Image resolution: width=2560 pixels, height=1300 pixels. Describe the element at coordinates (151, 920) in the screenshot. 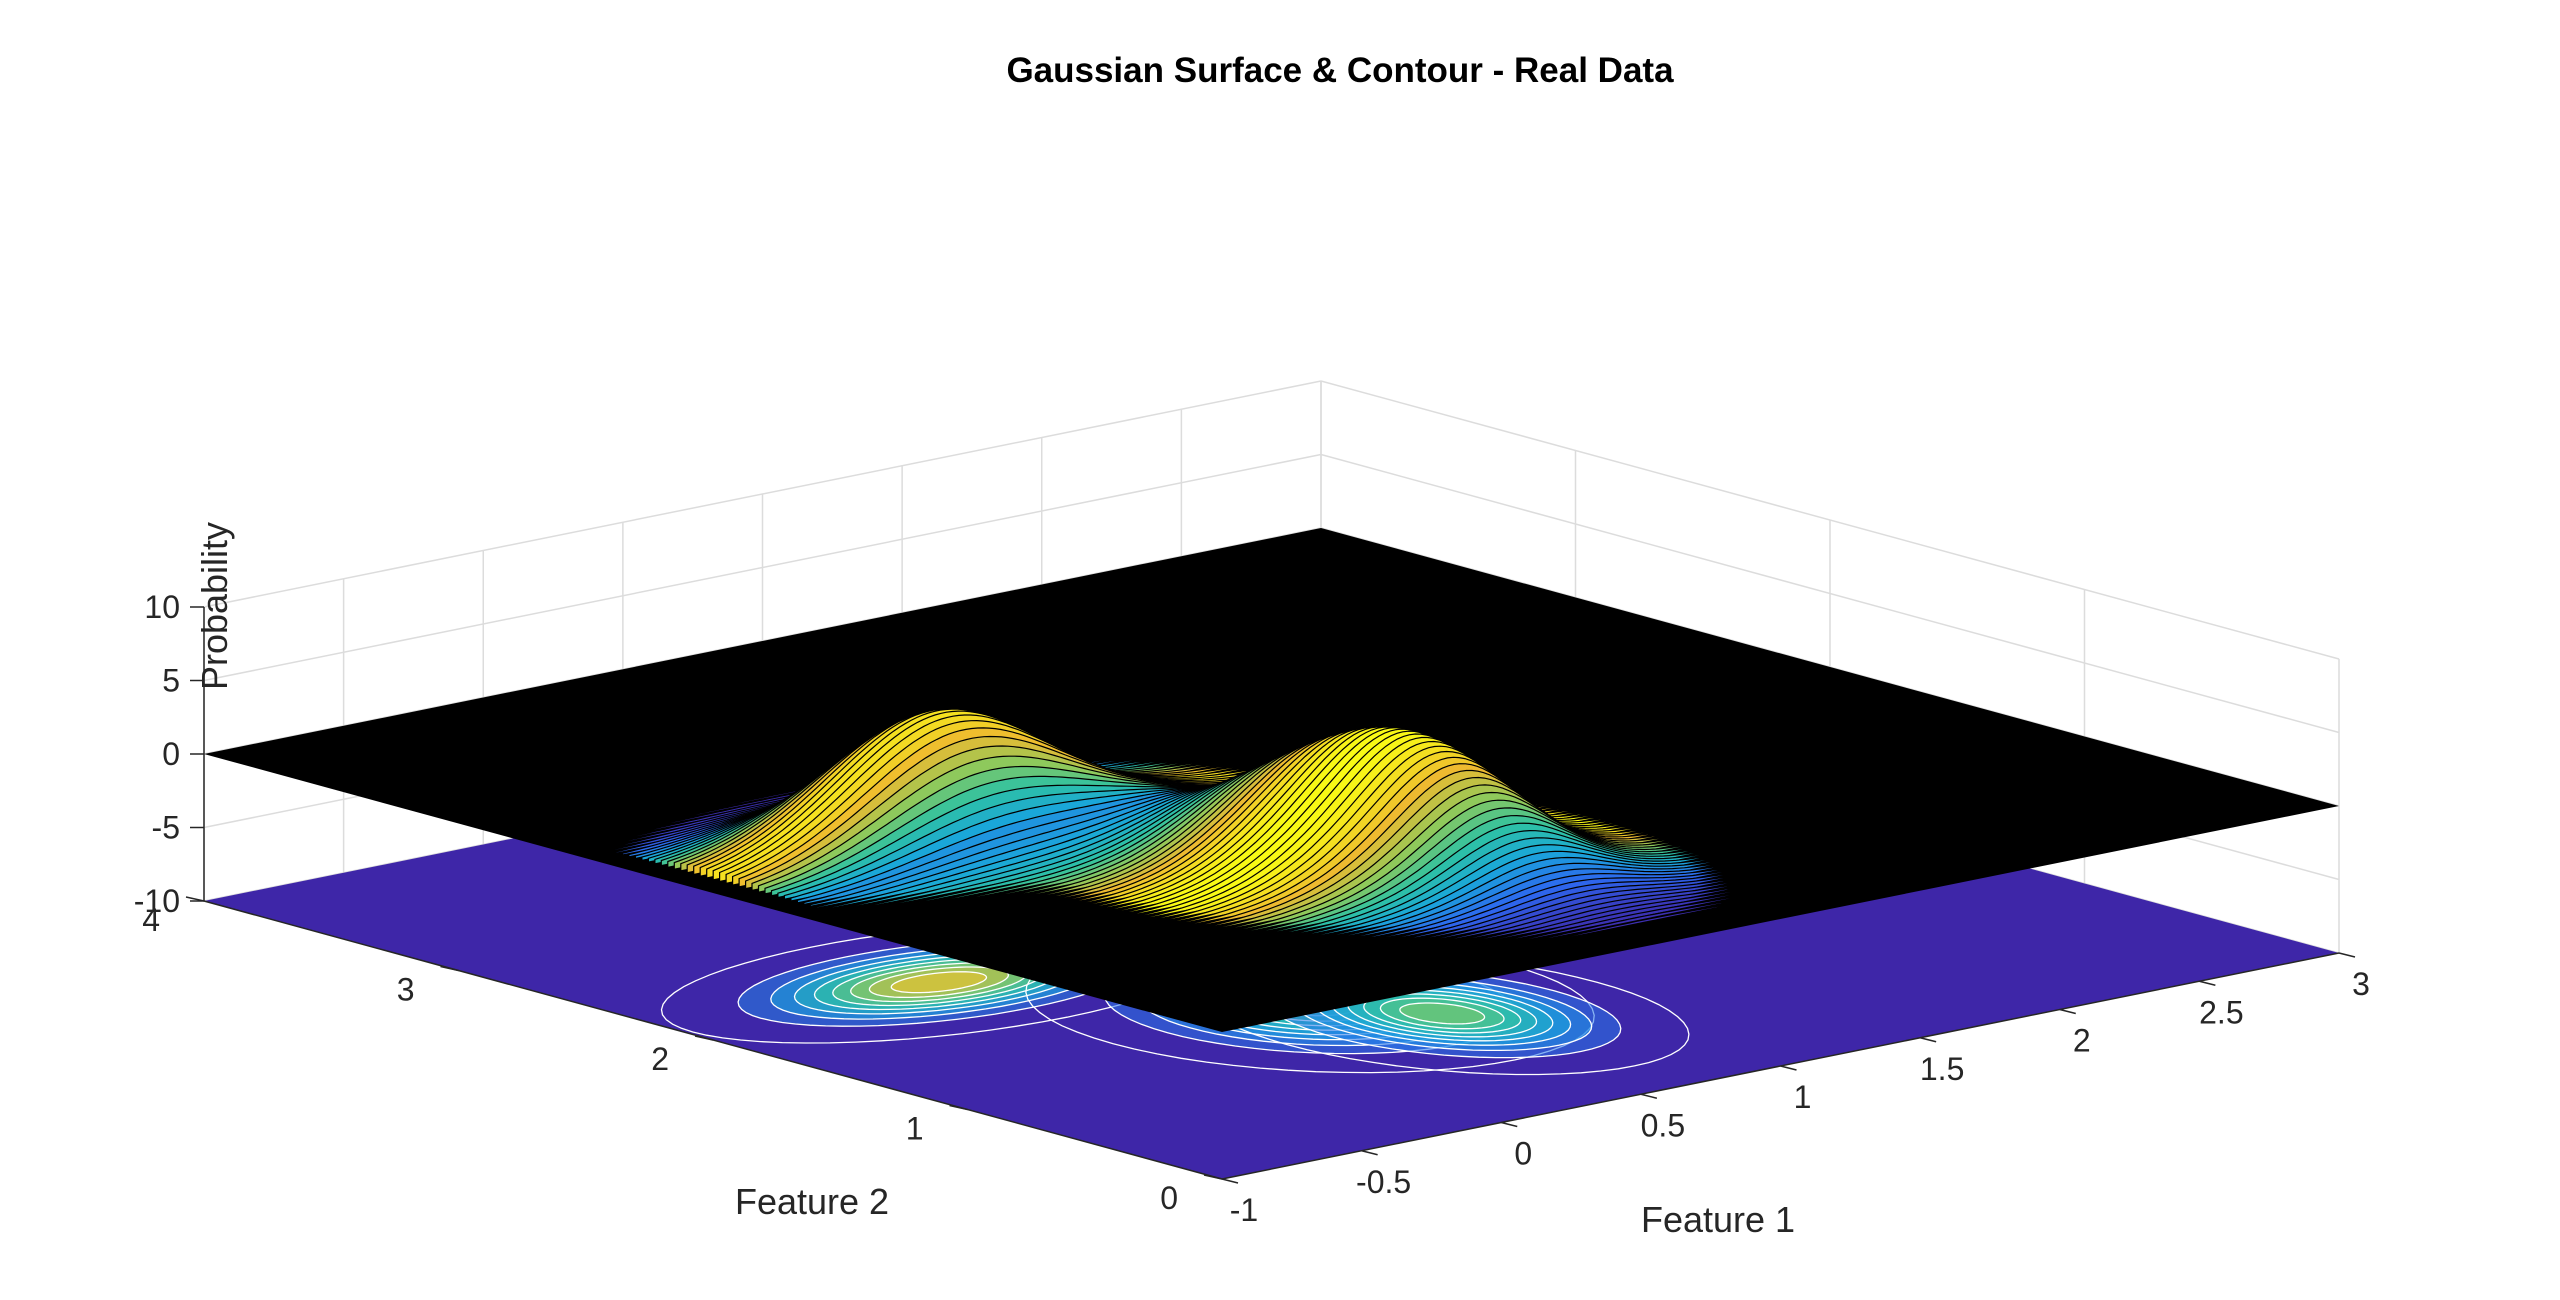

I see `y-tick-label: 4` at that location.